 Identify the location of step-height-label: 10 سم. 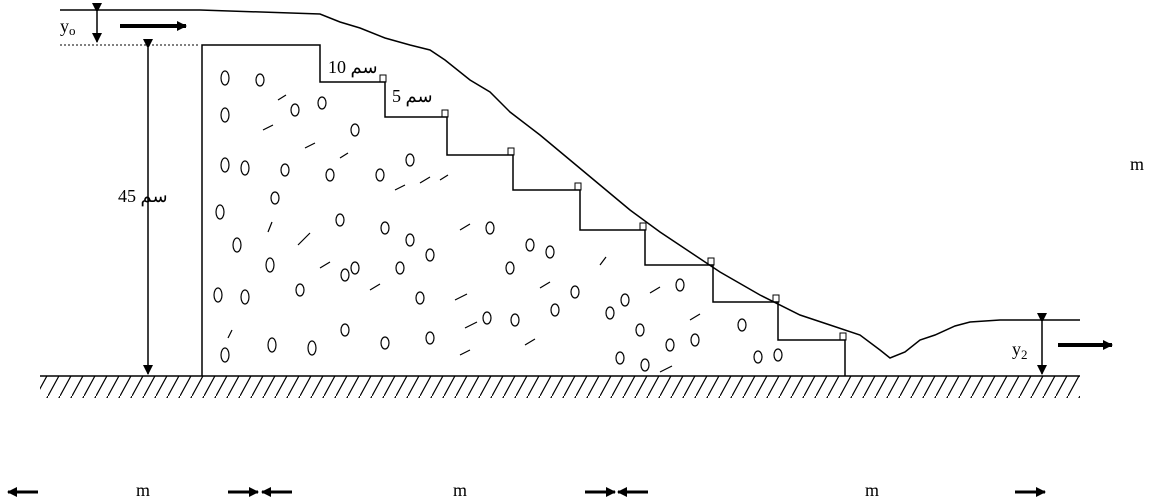
(353, 67).